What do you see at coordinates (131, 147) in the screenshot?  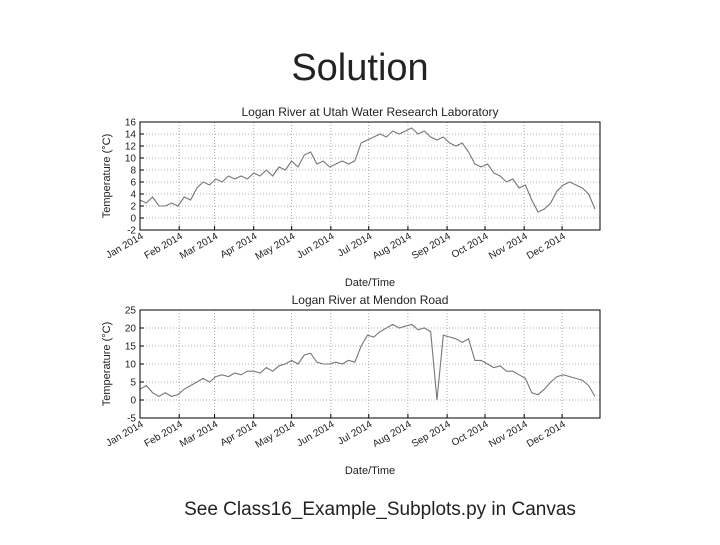 I see `y-tick-label: 12` at bounding box center [131, 147].